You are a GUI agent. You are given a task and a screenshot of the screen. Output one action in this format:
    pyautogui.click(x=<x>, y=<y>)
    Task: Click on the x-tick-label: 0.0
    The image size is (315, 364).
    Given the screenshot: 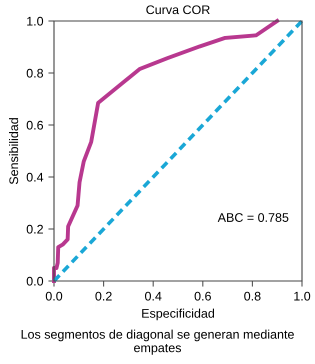 What is the action you would take?
    pyautogui.click(x=54, y=296)
    